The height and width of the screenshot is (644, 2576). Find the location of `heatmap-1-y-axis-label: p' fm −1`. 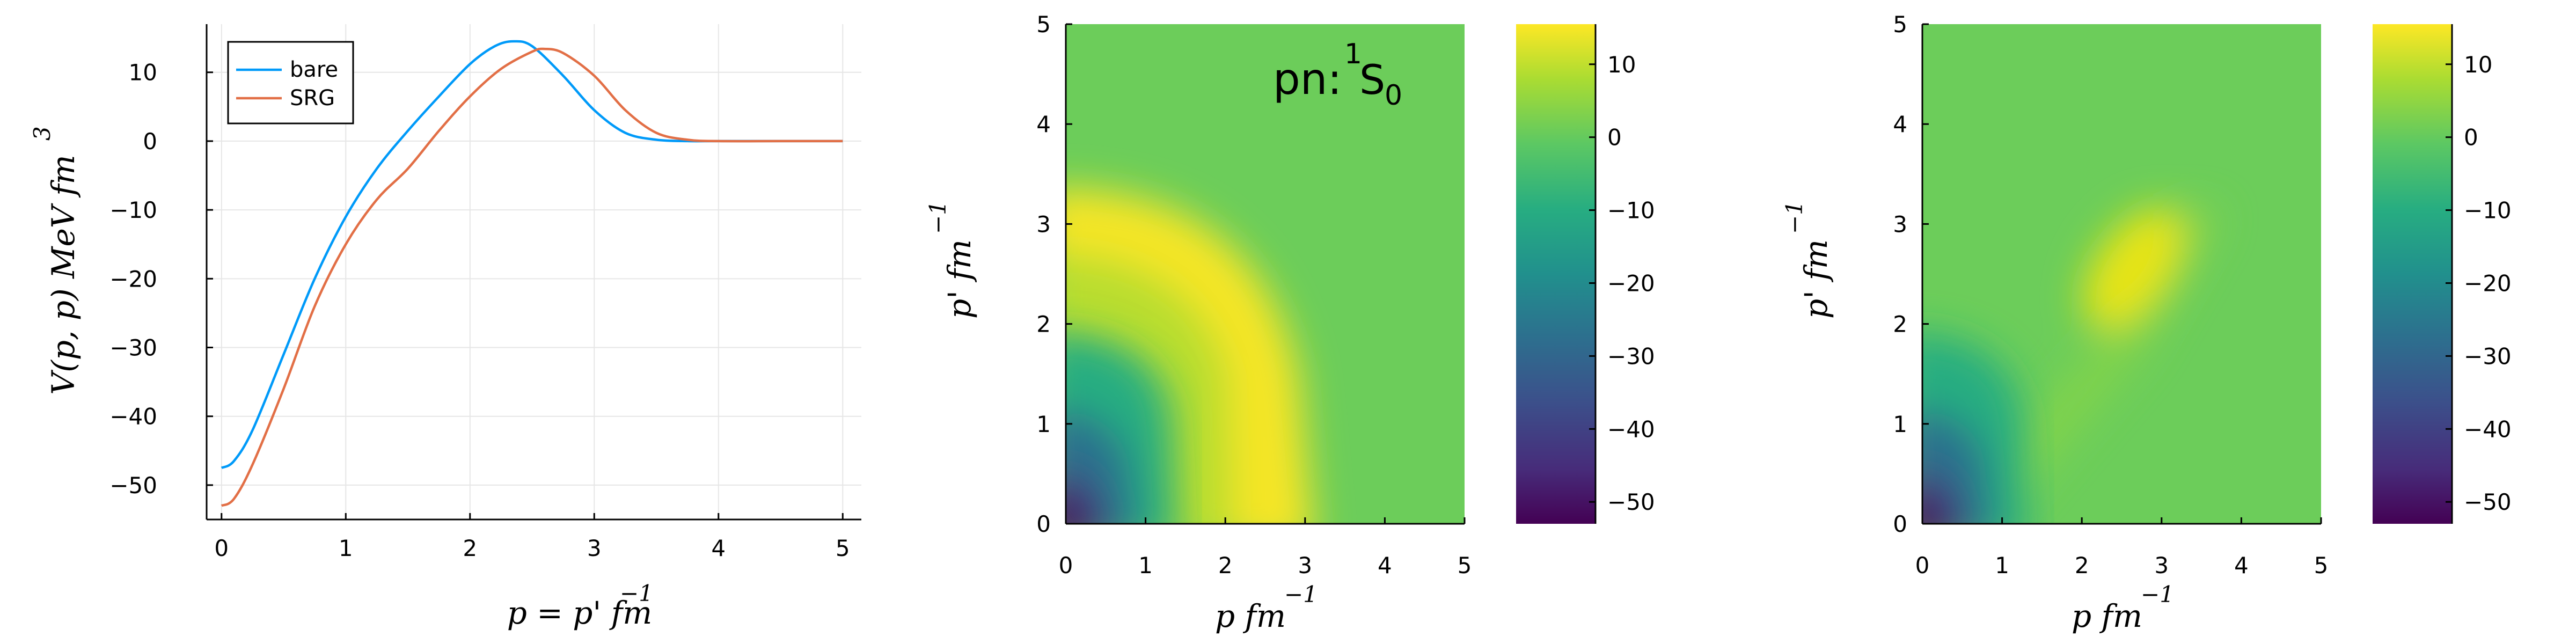

heatmap-1-y-axis-label: p' fm −1 is located at coordinates (951, 260).